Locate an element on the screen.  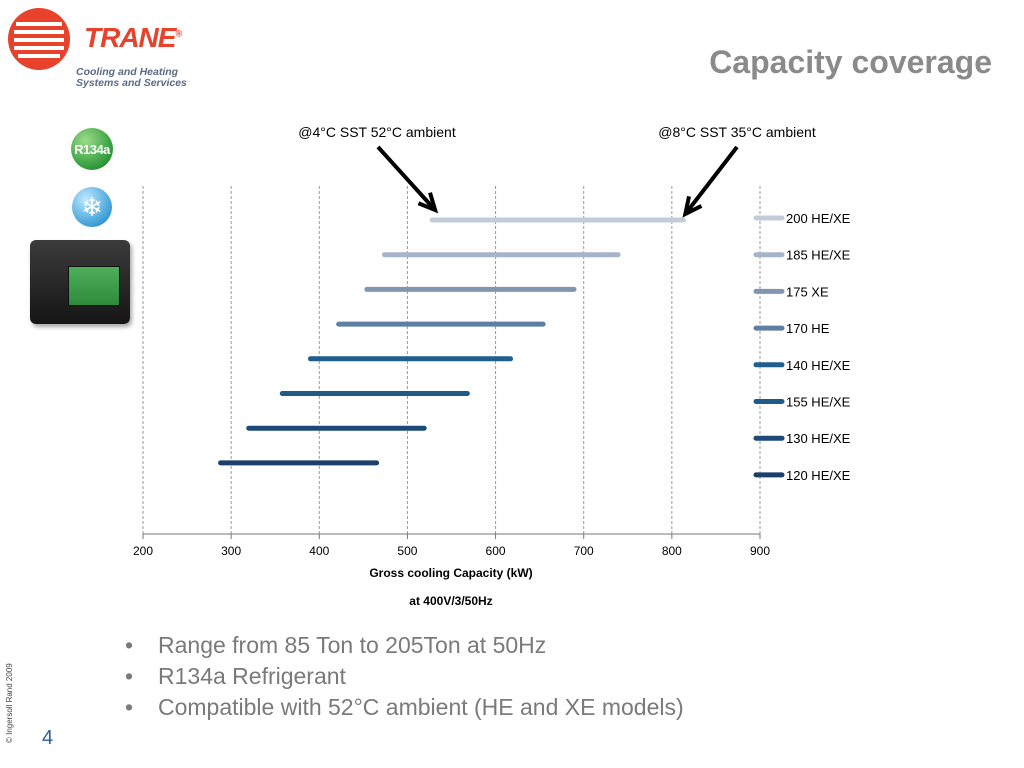
logo-stripes-icon is located at coordinates (39, 40).